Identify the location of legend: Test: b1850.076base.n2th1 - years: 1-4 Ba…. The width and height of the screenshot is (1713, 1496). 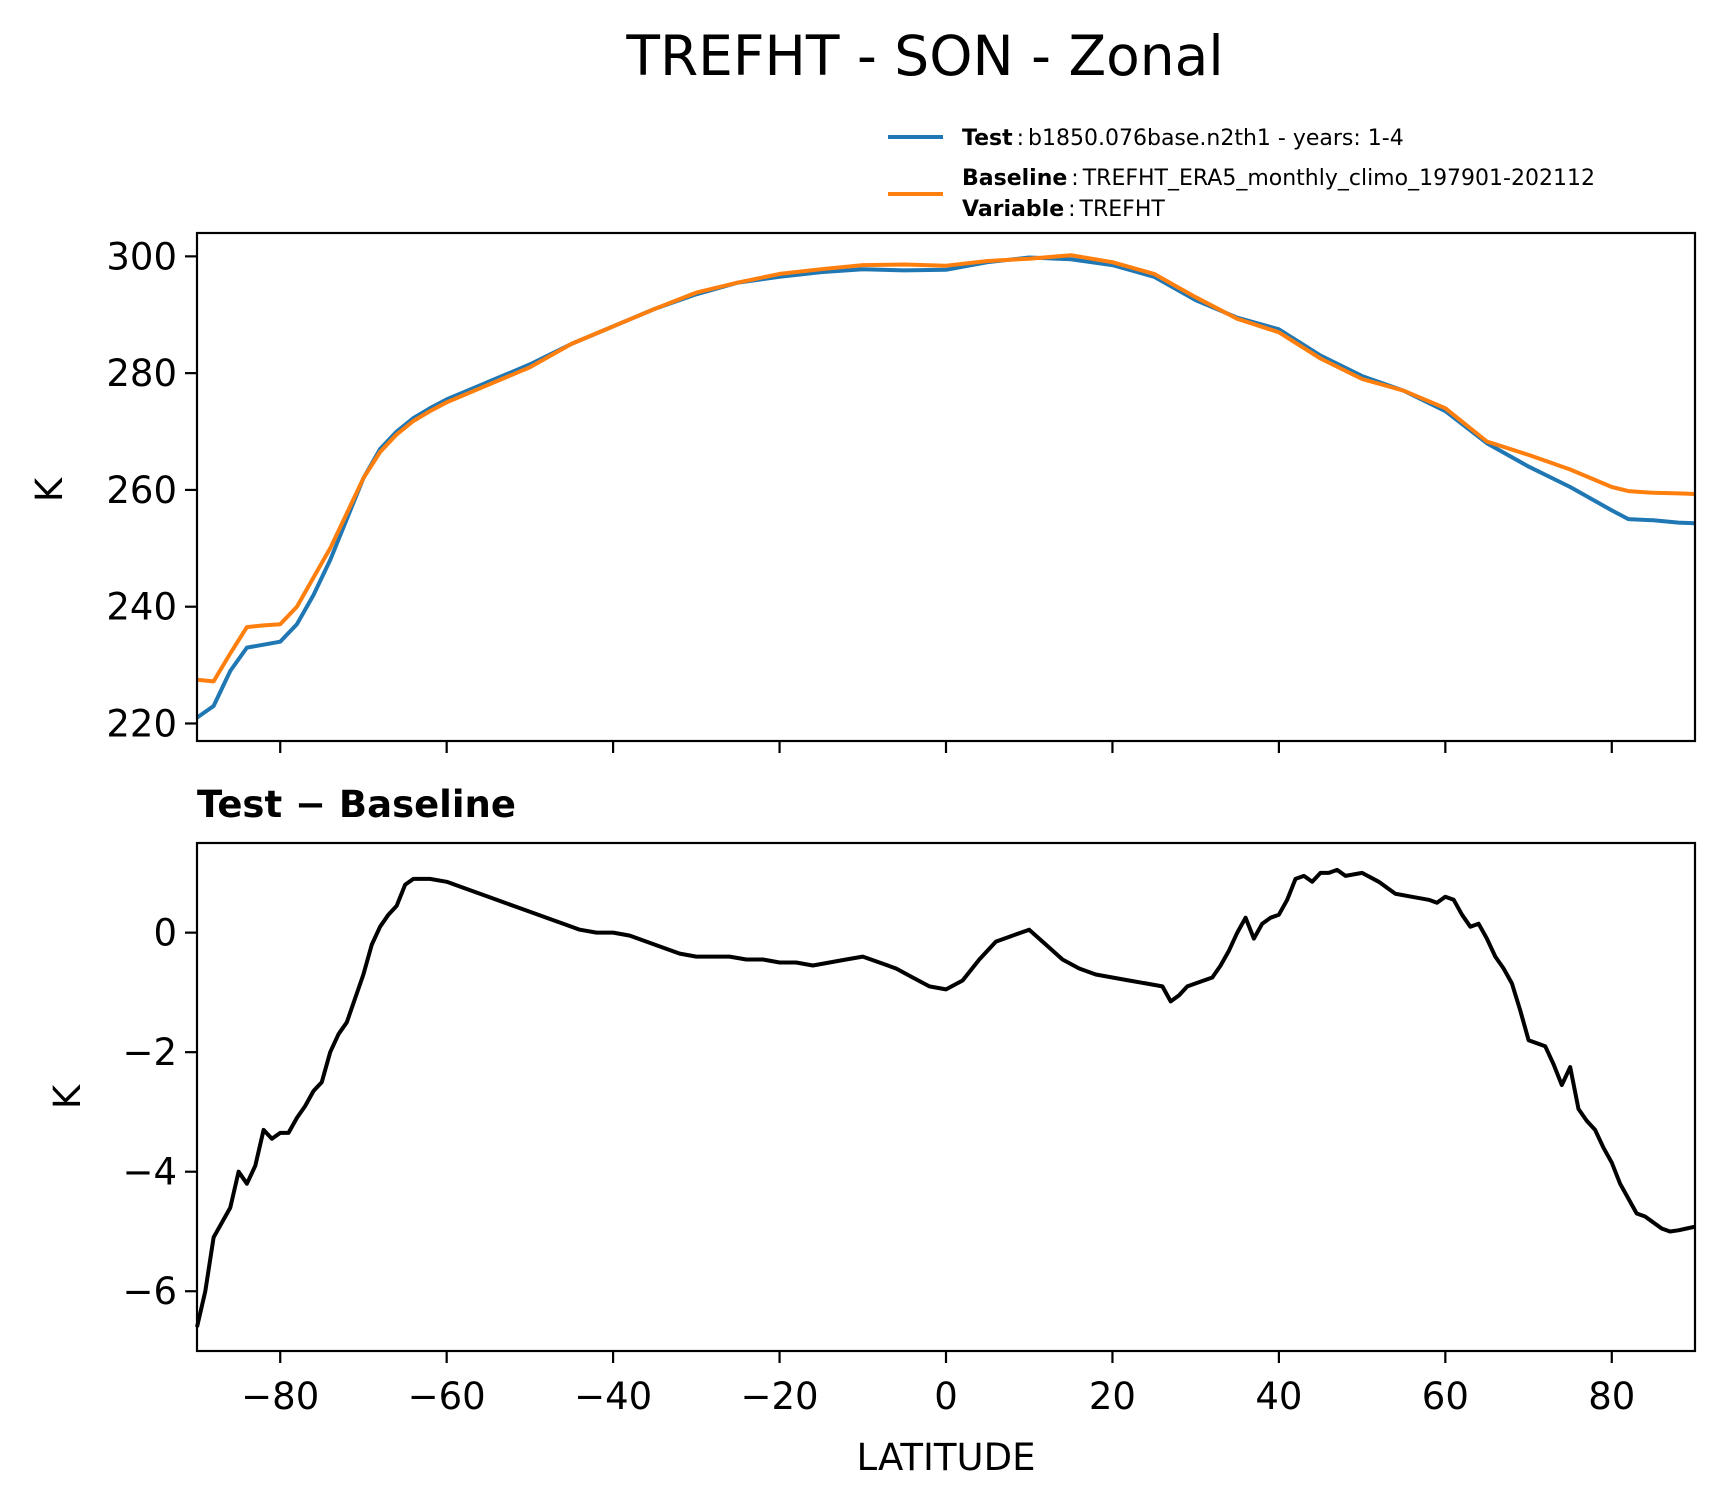
(1241, 174).